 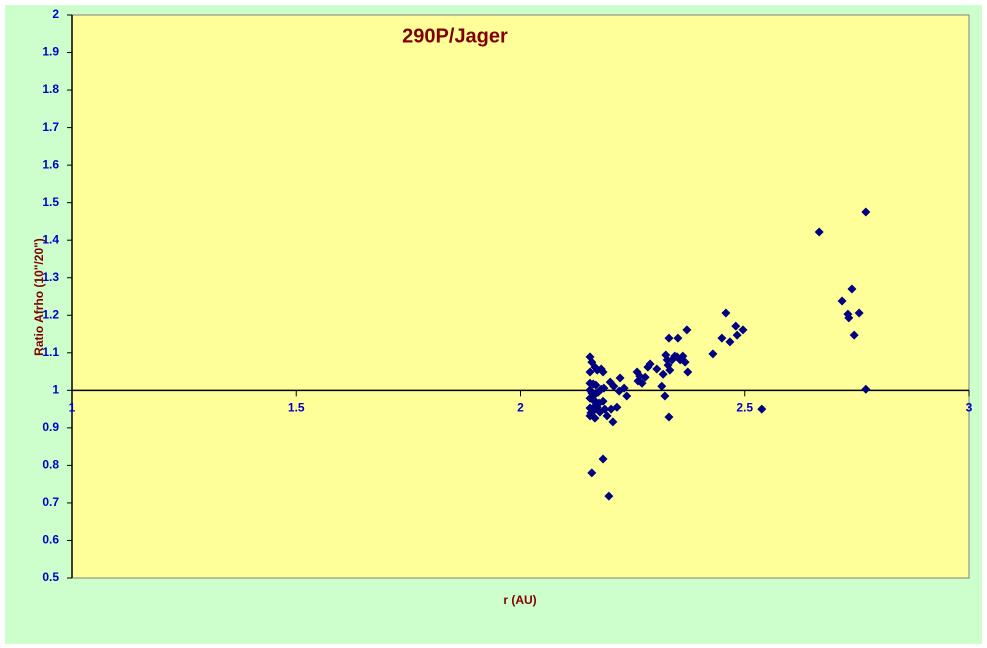 What do you see at coordinates (50, 427) in the screenshot?
I see `y-tick-label: 0.9` at bounding box center [50, 427].